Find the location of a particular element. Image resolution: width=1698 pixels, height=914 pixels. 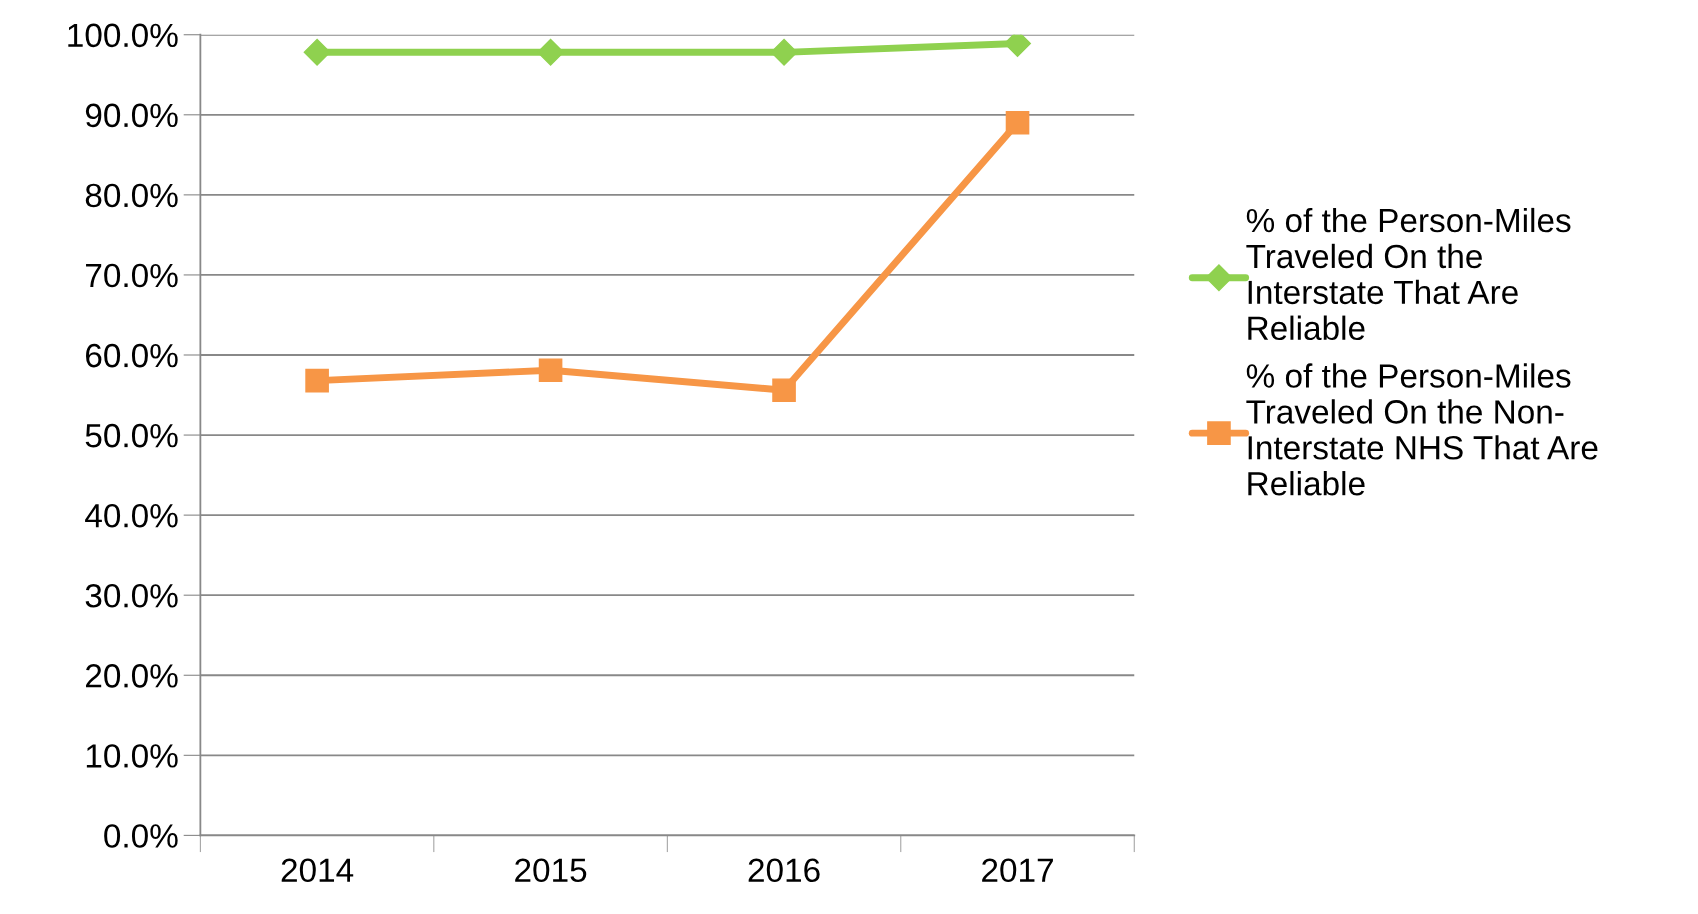

y-tick-label: 80.0% is located at coordinates (131, 195).